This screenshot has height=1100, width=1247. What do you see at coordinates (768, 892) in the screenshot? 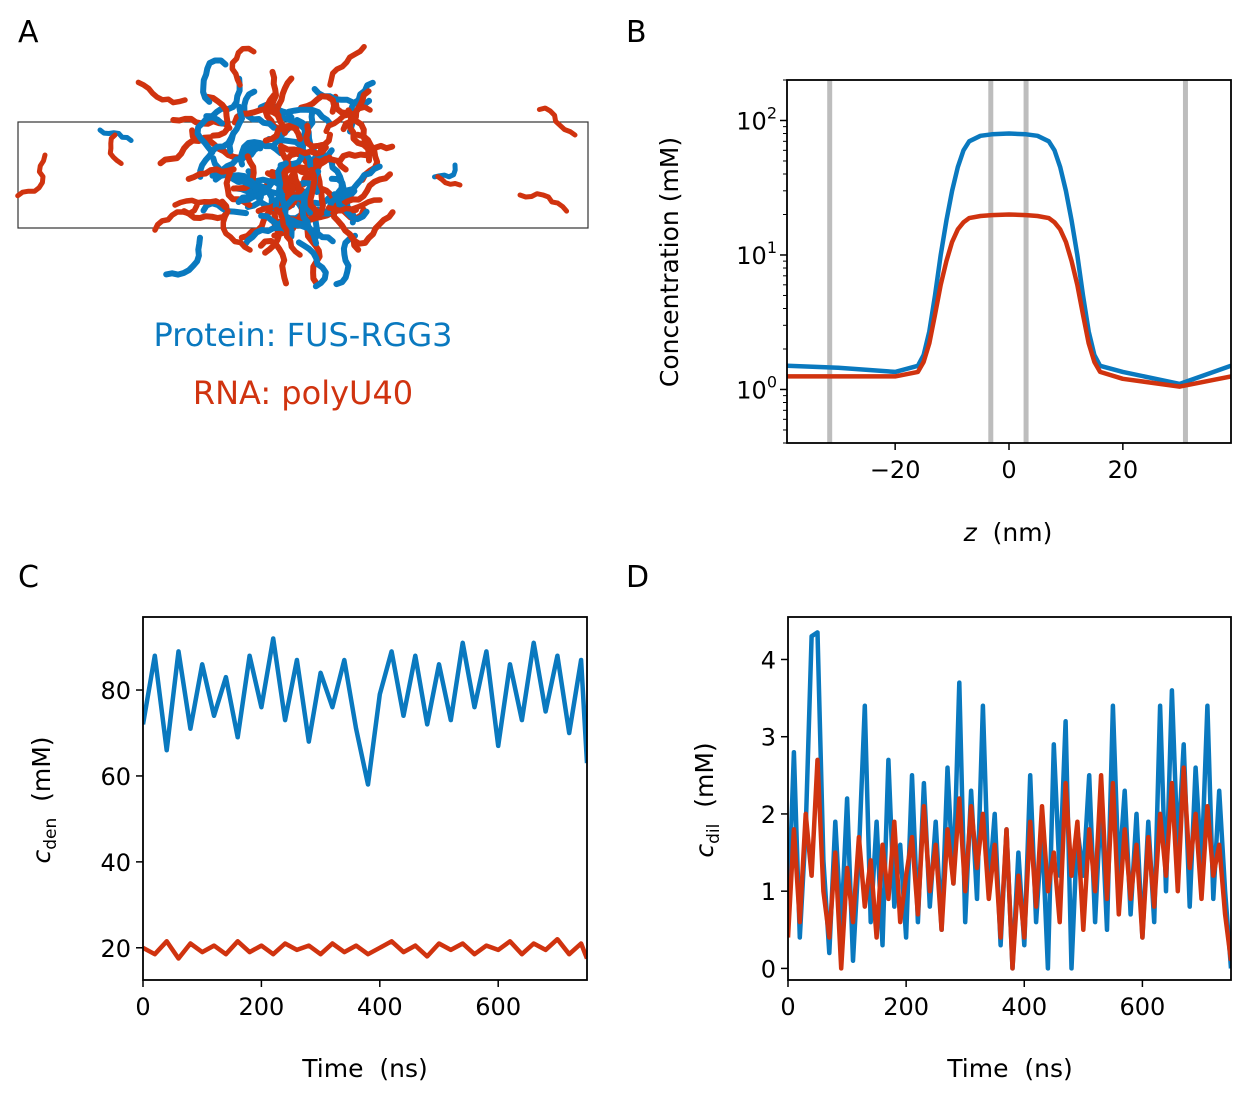
I see `y-tick-label: 1` at bounding box center [768, 892].